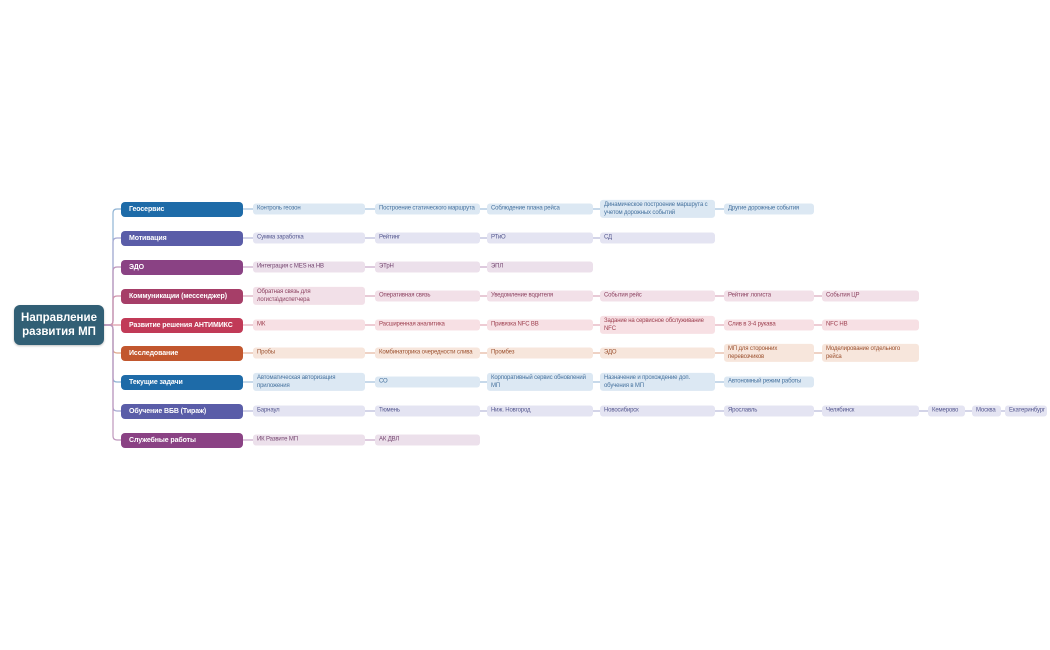 This screenshot has height=650, width=1050. What do you see at coordinates (148, 238) in the screenshot?
I see `branch-label: Мотивация` at bounding box center [148, 238].